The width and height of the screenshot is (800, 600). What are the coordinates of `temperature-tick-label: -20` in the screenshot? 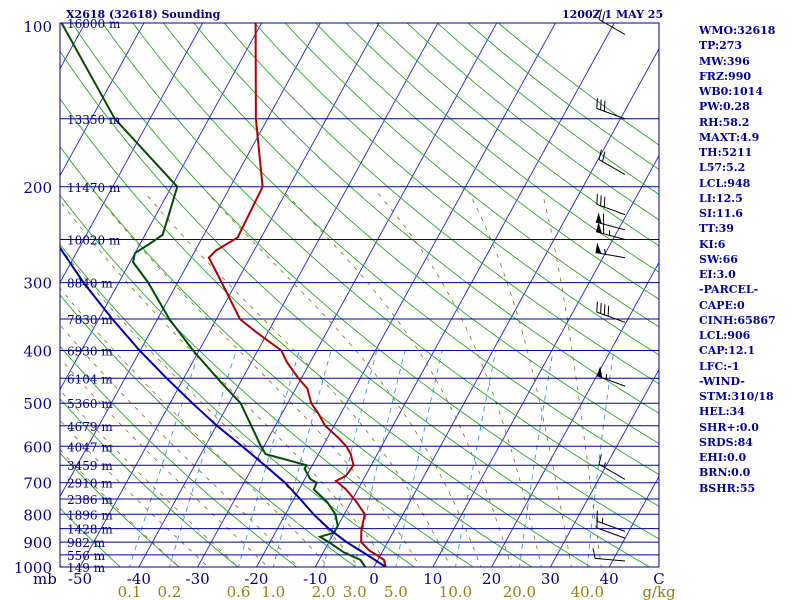 It's located at (256, 579).